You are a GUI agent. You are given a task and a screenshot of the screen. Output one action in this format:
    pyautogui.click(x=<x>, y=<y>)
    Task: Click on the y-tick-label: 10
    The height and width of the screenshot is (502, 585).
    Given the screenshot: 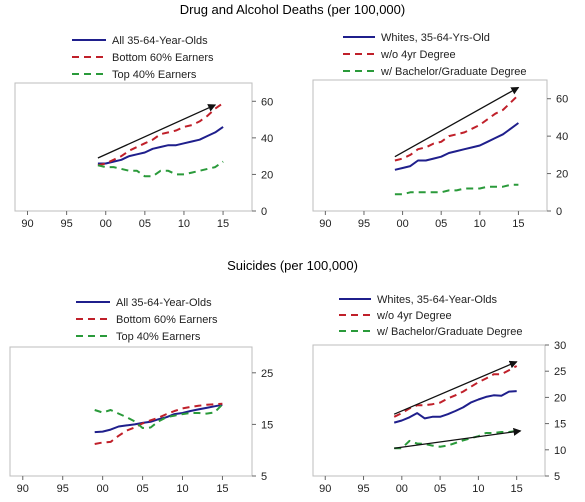 What is the action you would take?
    pyautogui.click(x=560, y=451)
    